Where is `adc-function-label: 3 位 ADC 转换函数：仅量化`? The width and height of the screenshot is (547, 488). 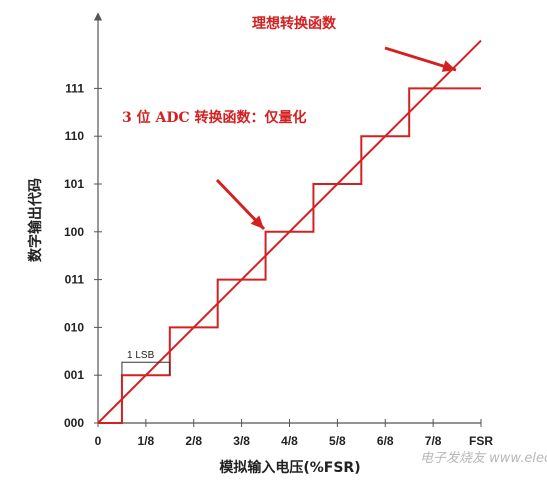
adc-function-label: 3 位 ADC 转换函数：仅量化 is located at coordinates (214, 117).